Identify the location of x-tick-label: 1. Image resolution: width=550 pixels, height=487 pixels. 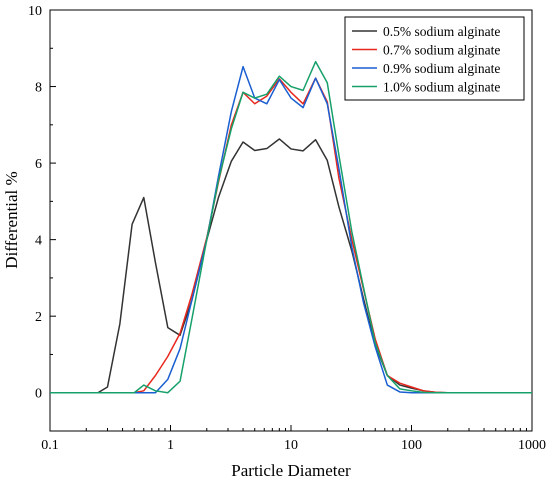
(170, 445).